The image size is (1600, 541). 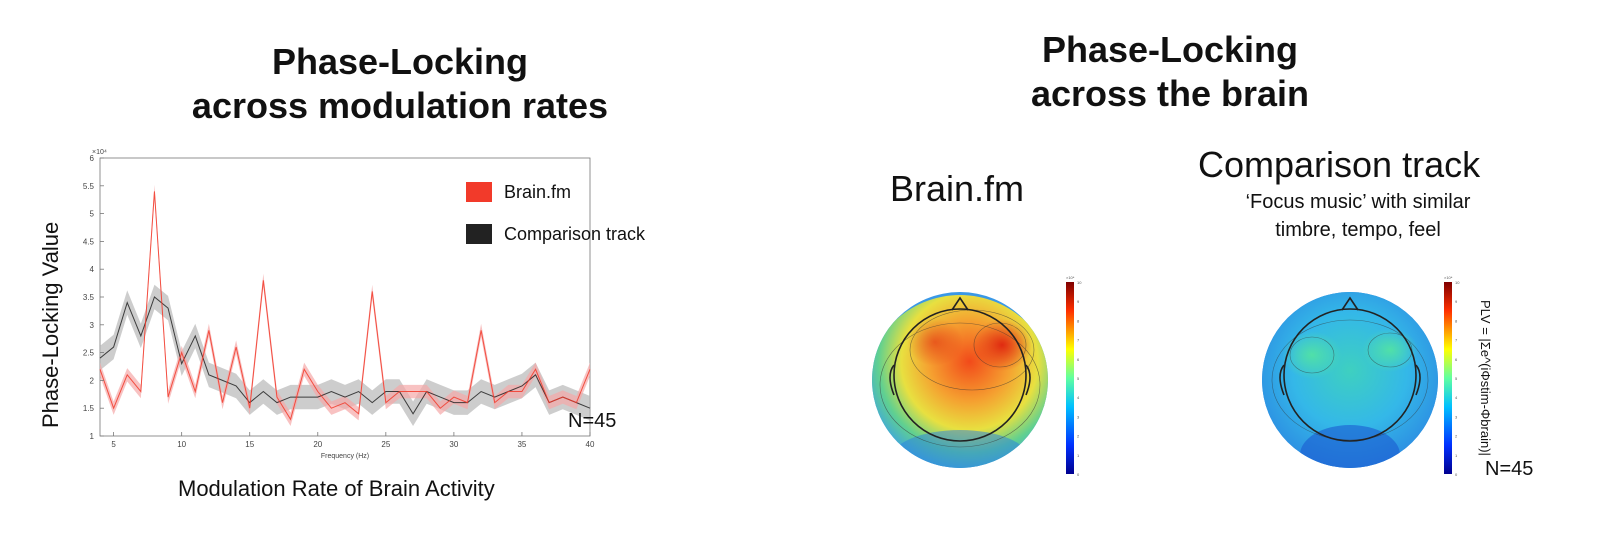 I want to click on sample-size-left: N=45, so click(x=592, y=421).